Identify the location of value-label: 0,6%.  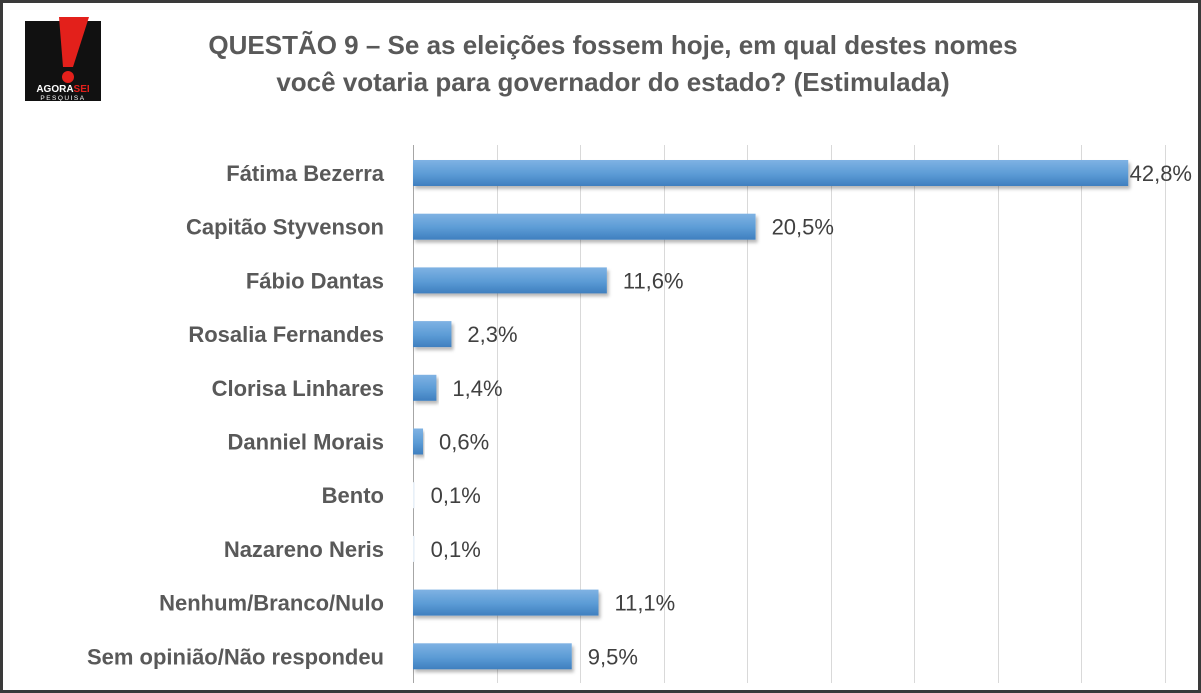
(464, 442).